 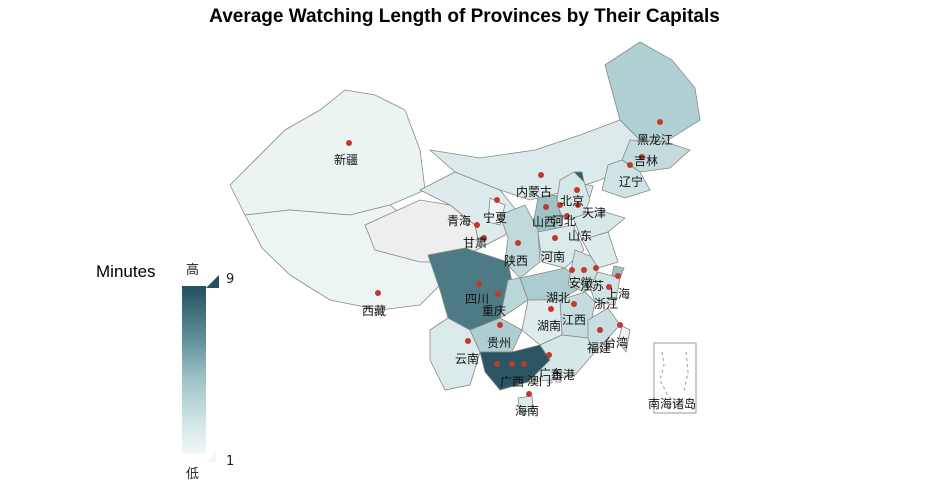 I want to click on region-label: 山西, so click(x=544, y=222).